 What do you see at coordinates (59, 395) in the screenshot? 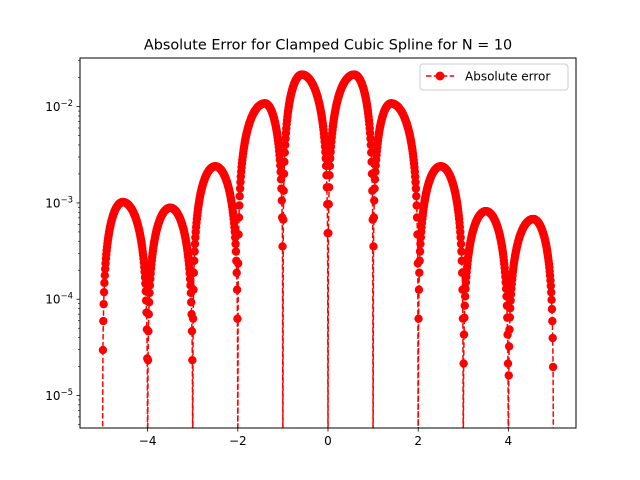
I see `y-tick-label: 10⁻⁵` at bounding box center [59, 395].